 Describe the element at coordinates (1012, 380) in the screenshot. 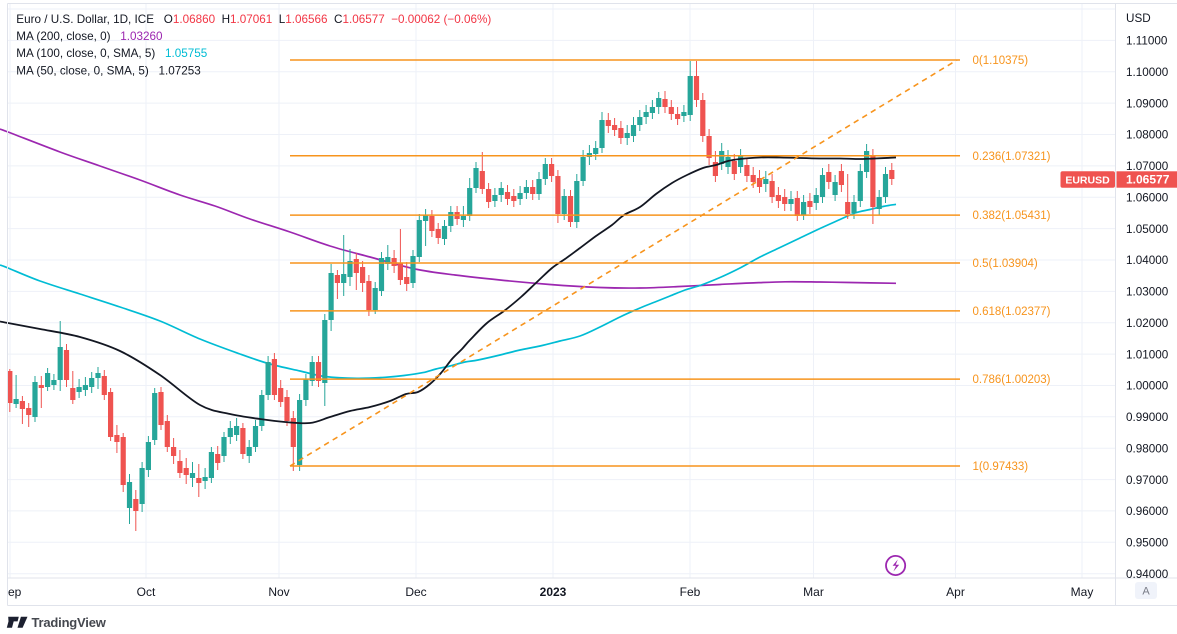

I see `svg-text: 0.786(1.00203)` at that location.